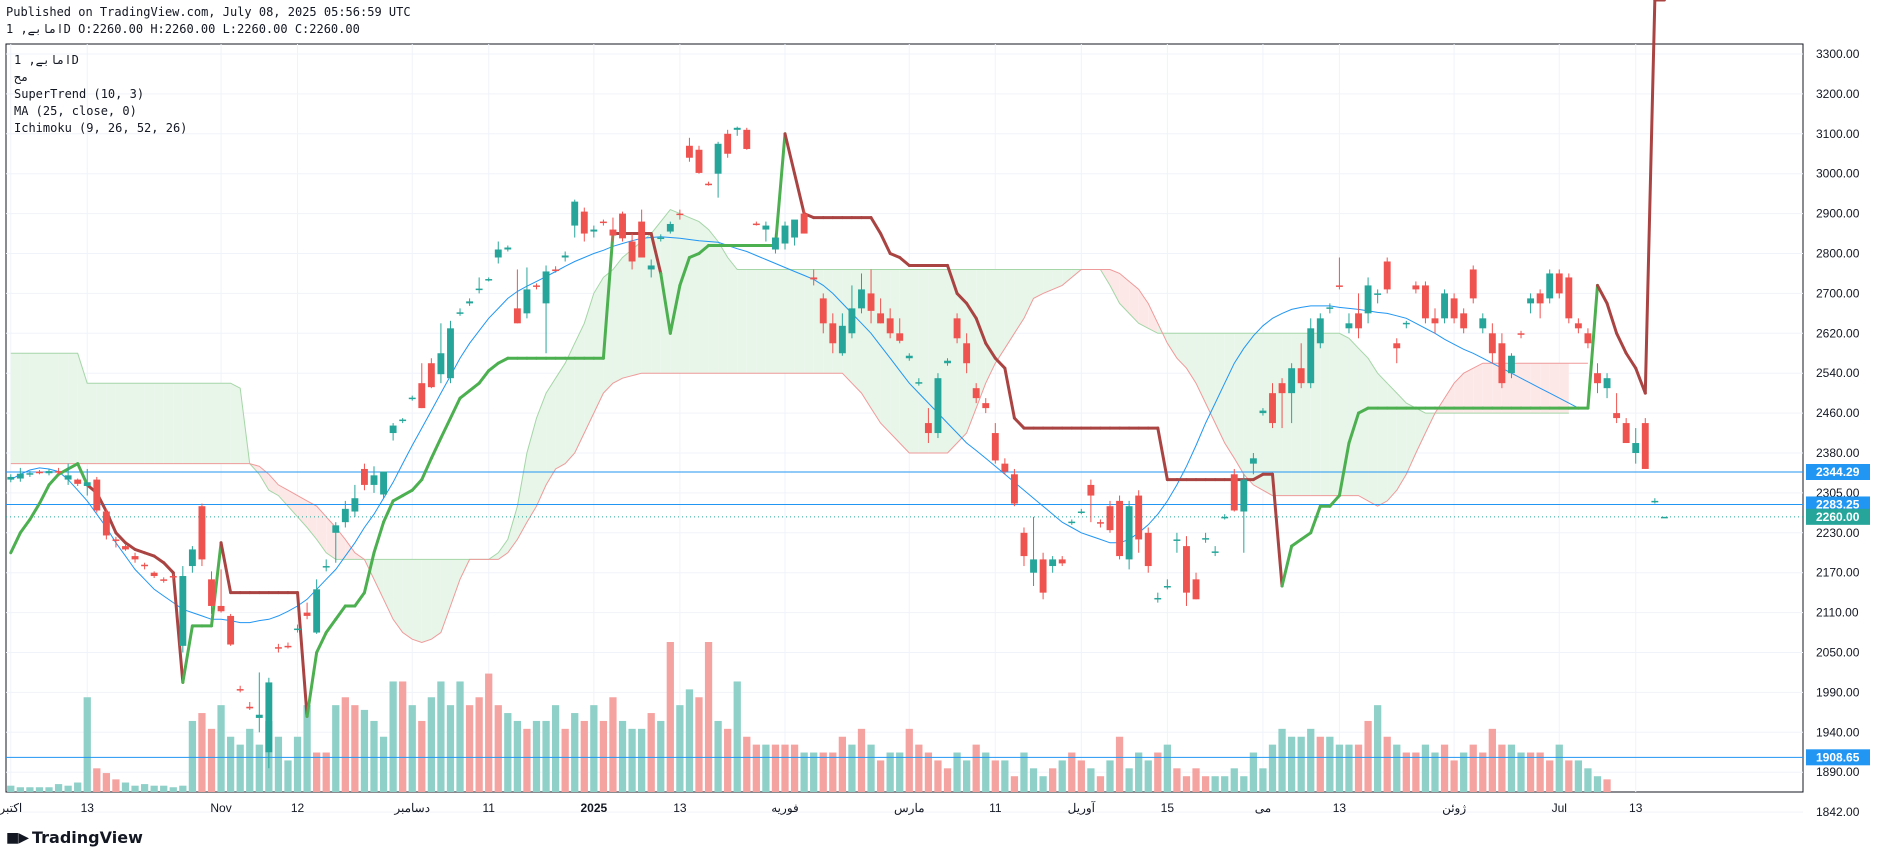  Describe the element at coordinates (1838, 333) in the screenshot. I see `y-tick-label: 2620.00` at that location.